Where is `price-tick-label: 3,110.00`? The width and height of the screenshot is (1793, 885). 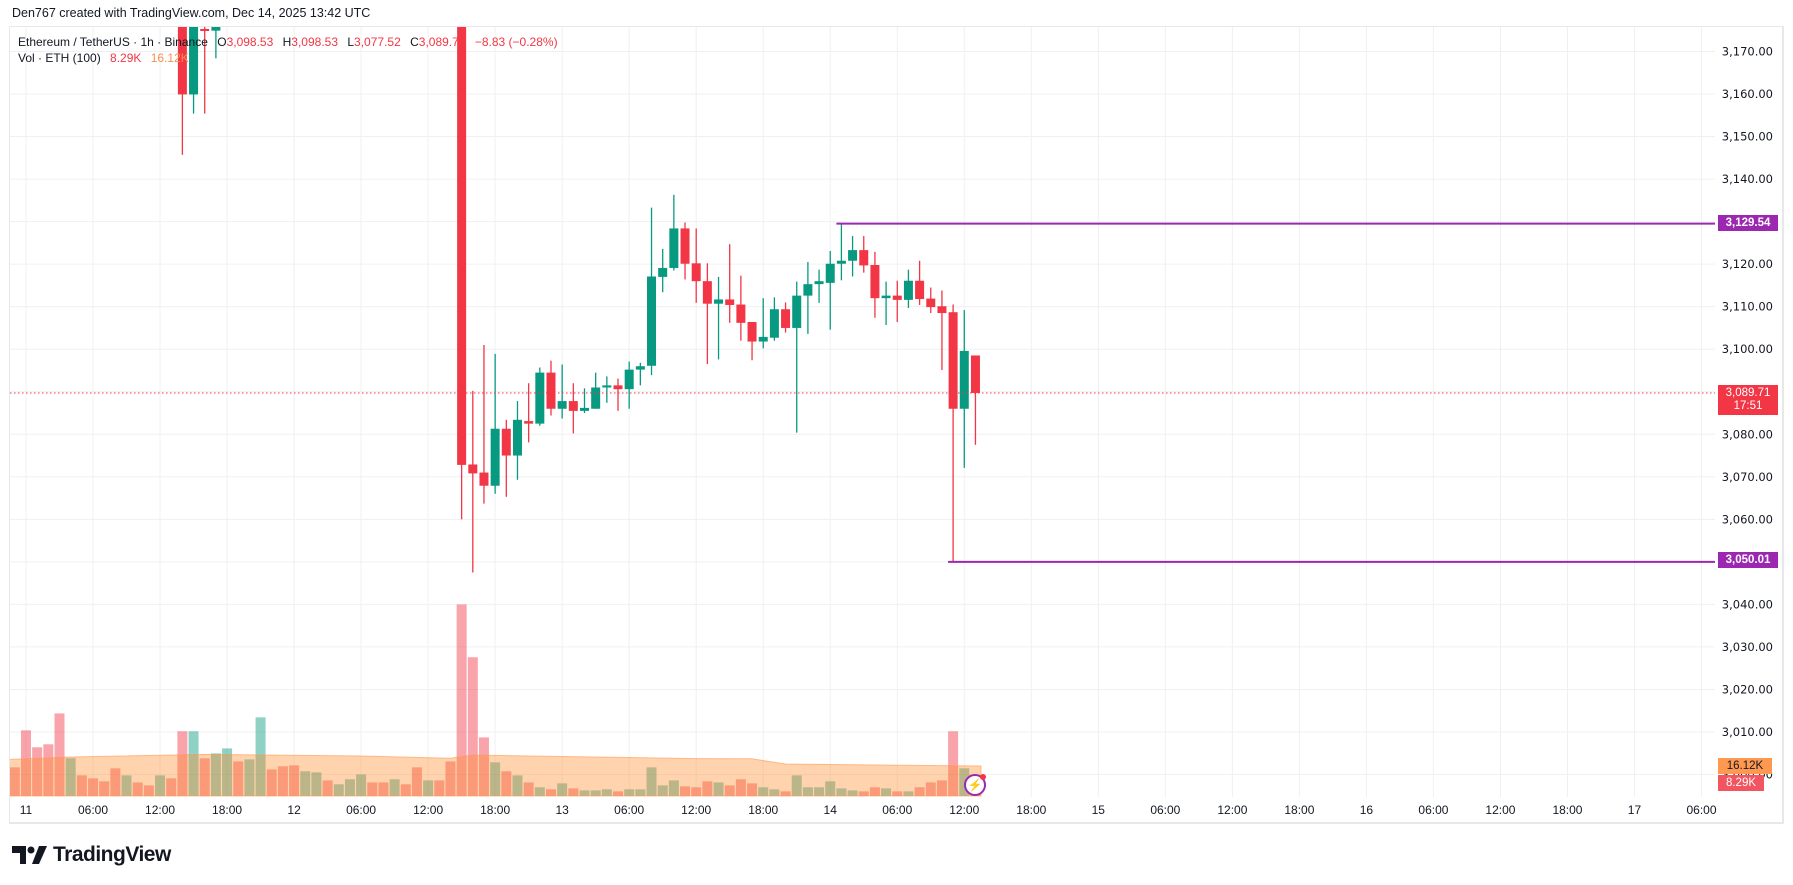 price-tick-label: 3,110.00 is located at coordinates (1747, 307).